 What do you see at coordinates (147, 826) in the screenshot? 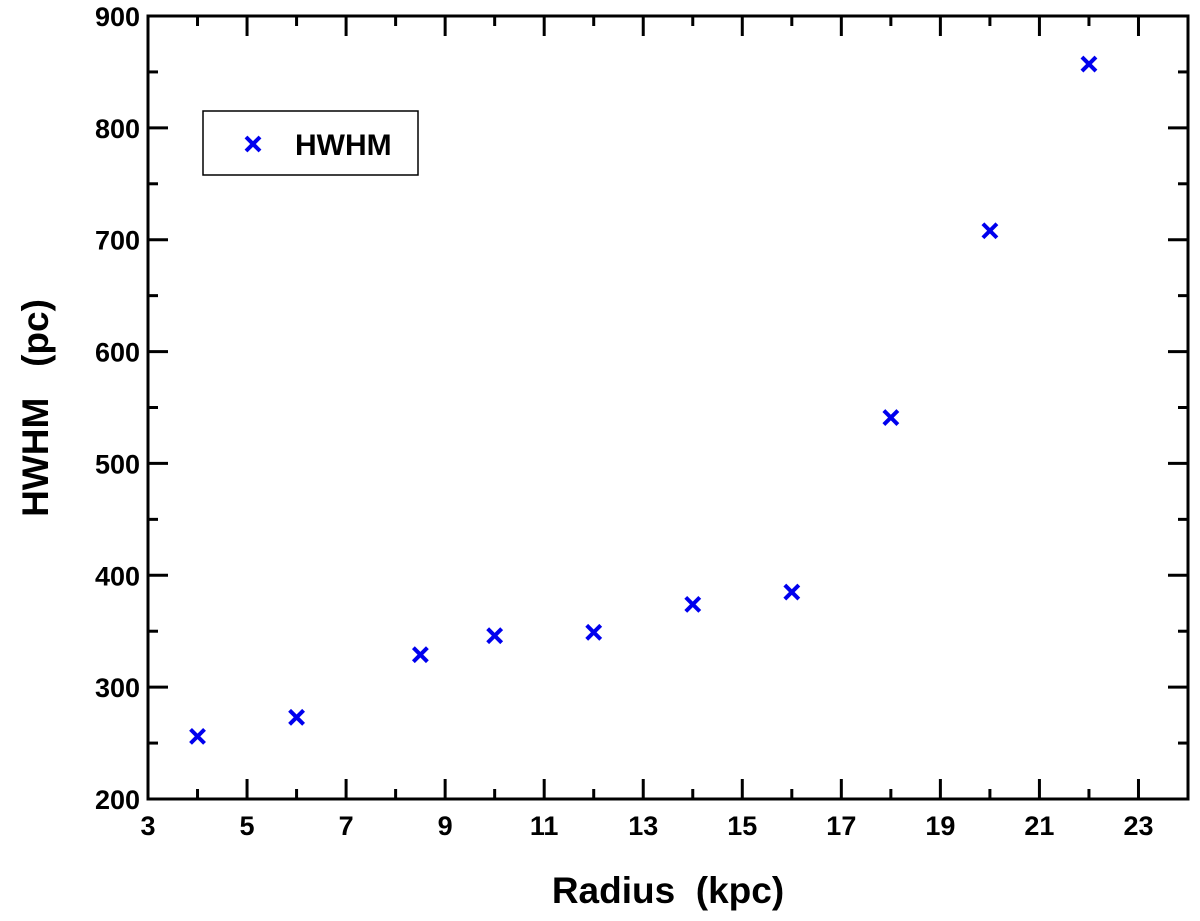
I see `x-tick-label: 3` at bounding box center [147, 826].